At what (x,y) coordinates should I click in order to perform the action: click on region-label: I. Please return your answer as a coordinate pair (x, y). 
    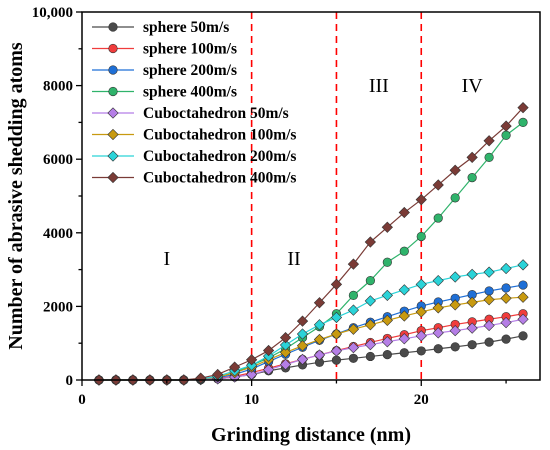
    Looking at the image, I should click on (166, 259).